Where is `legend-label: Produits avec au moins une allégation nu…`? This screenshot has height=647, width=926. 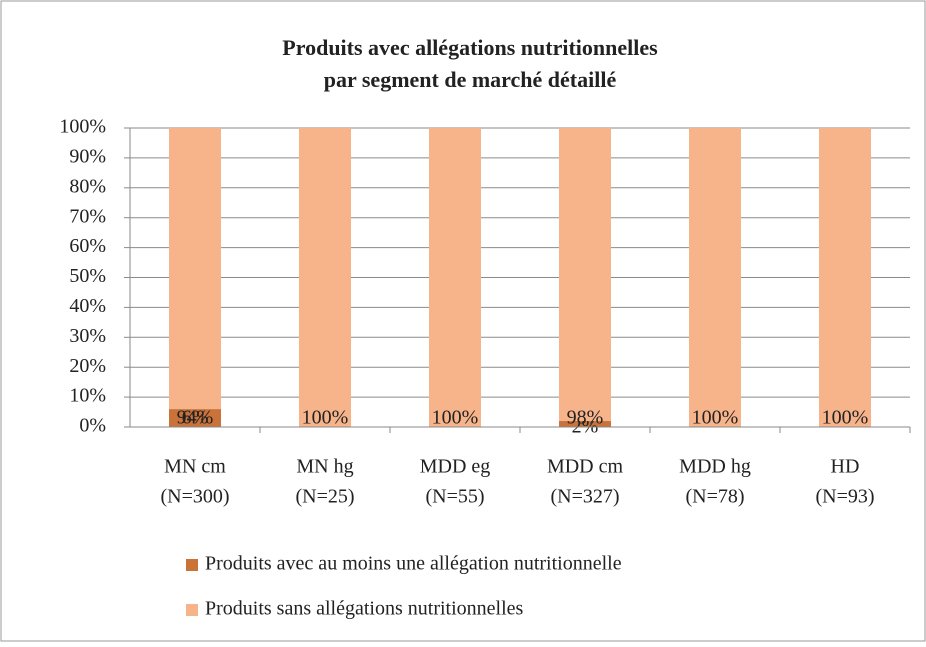 legend-label: Produits avec au moins une allégation nu… is located at coordinates (413, 564).